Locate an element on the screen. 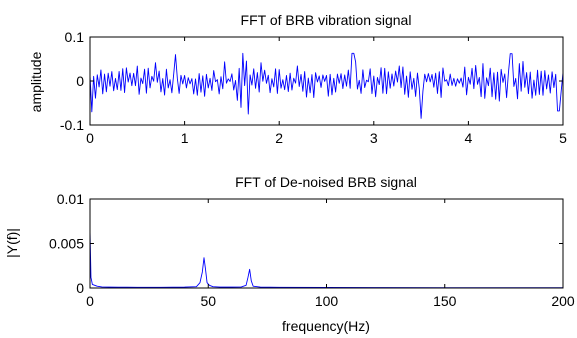 This screenshot has height=338, width=577. top-plot-ylabel: amplitude is located at coordinates (36, 81).